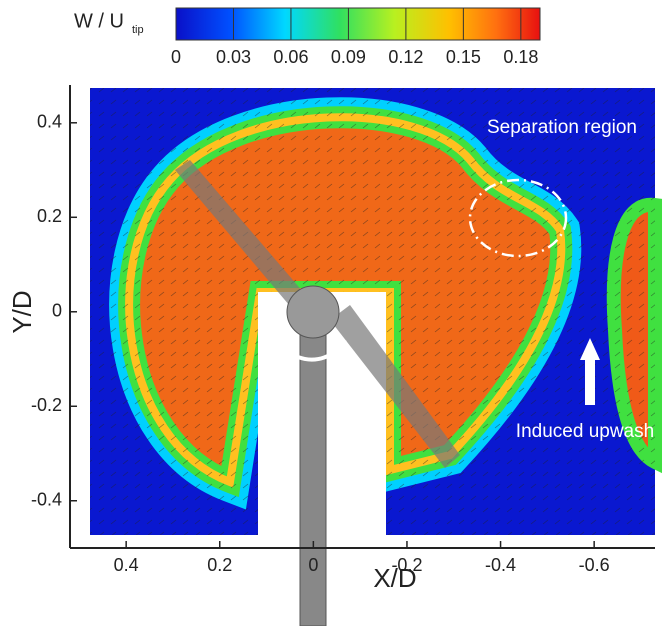 Image resolution: width=665 pixels, height=626 pixels. I want to click on colorbar: W / U tip, so click(307, 24).